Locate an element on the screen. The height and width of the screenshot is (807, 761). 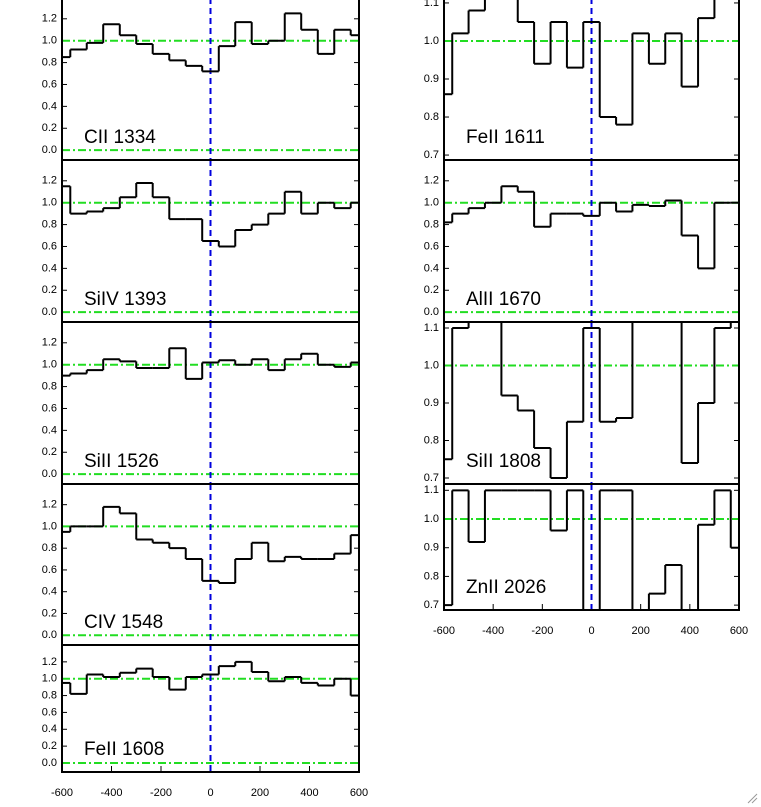
line-label: SiII 1526 is located at coordinates (121, 461).